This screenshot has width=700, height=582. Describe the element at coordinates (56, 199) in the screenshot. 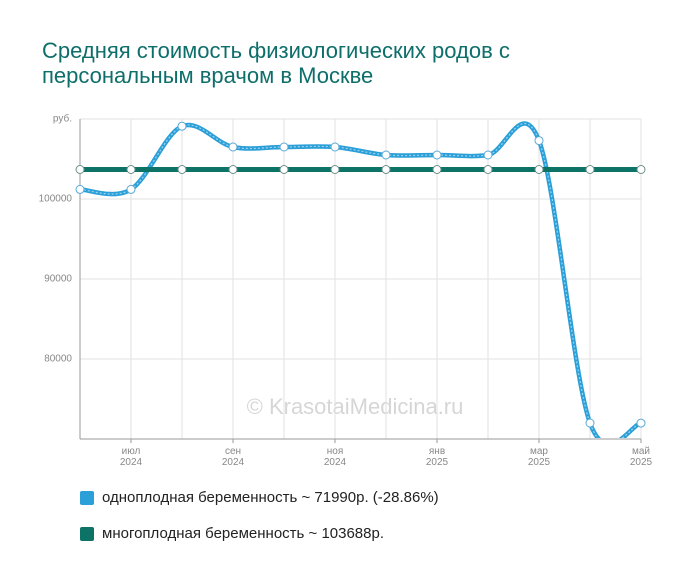

I see `y-tick-label: 100000` at that location.